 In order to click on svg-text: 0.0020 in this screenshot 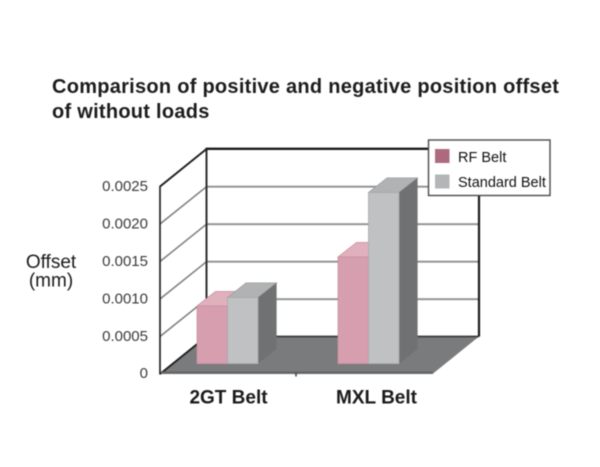, I will do `click(125, 224)`.